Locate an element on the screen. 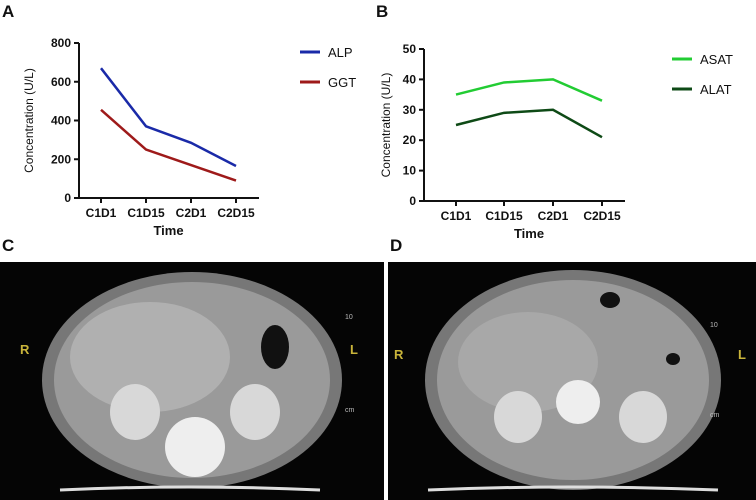 The height and width of the screenshot is (500, 756). y-tick-label: 20 is located at coordinates (410, 140).